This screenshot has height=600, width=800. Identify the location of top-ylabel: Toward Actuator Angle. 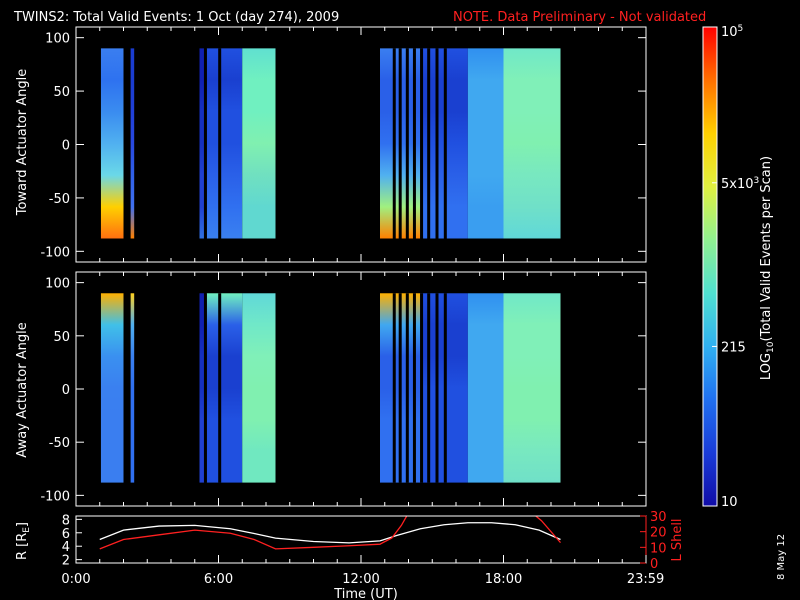
(22, 142).